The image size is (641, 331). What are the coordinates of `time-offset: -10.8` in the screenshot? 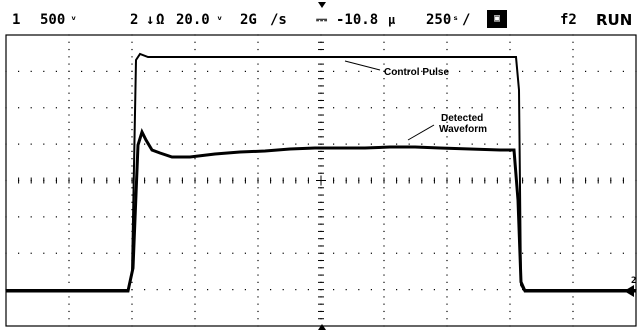 It's located at (357, 20).